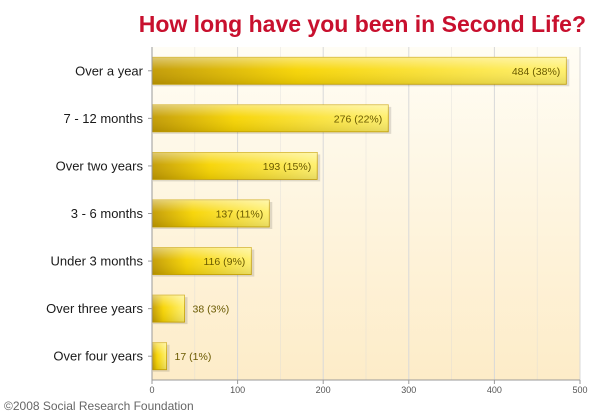  What do you see at coordinates (193, 357) in the screenshot?
I see `data-label: 17 (1%)` at bounding box center [193, 357].